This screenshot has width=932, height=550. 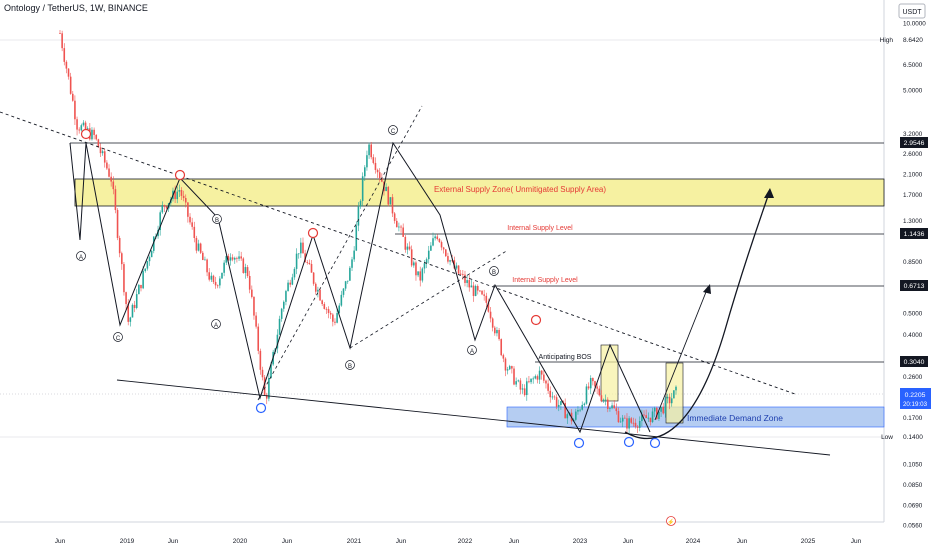 I want to click on high-label: High, so click(x=887, y=40).